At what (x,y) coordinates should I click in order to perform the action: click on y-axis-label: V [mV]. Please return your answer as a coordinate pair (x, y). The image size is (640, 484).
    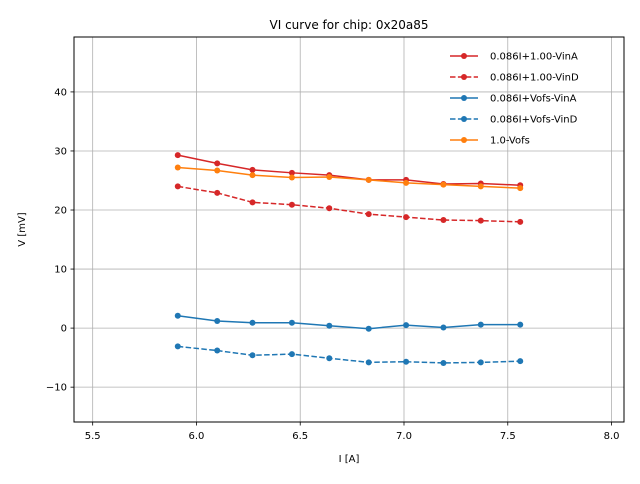
    Looking at the image, I should click on (22, 229).